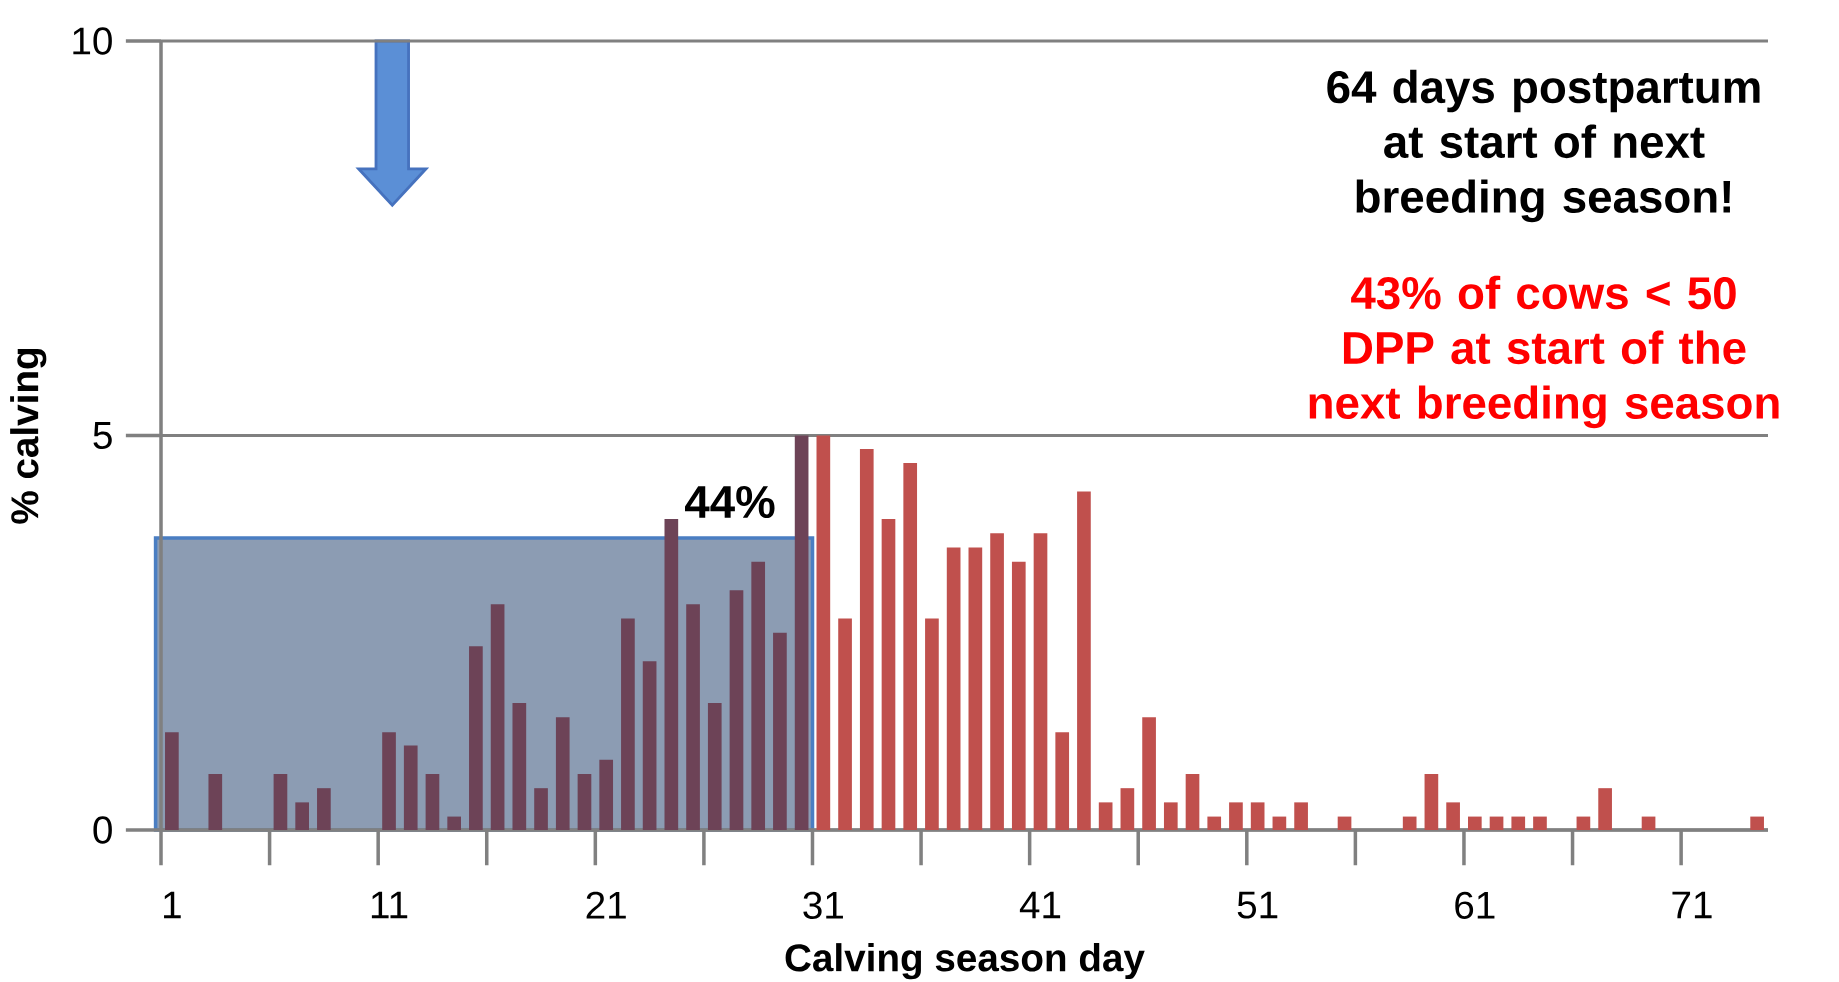  I want to click on x-tick-label: 31, so click(823, 905).